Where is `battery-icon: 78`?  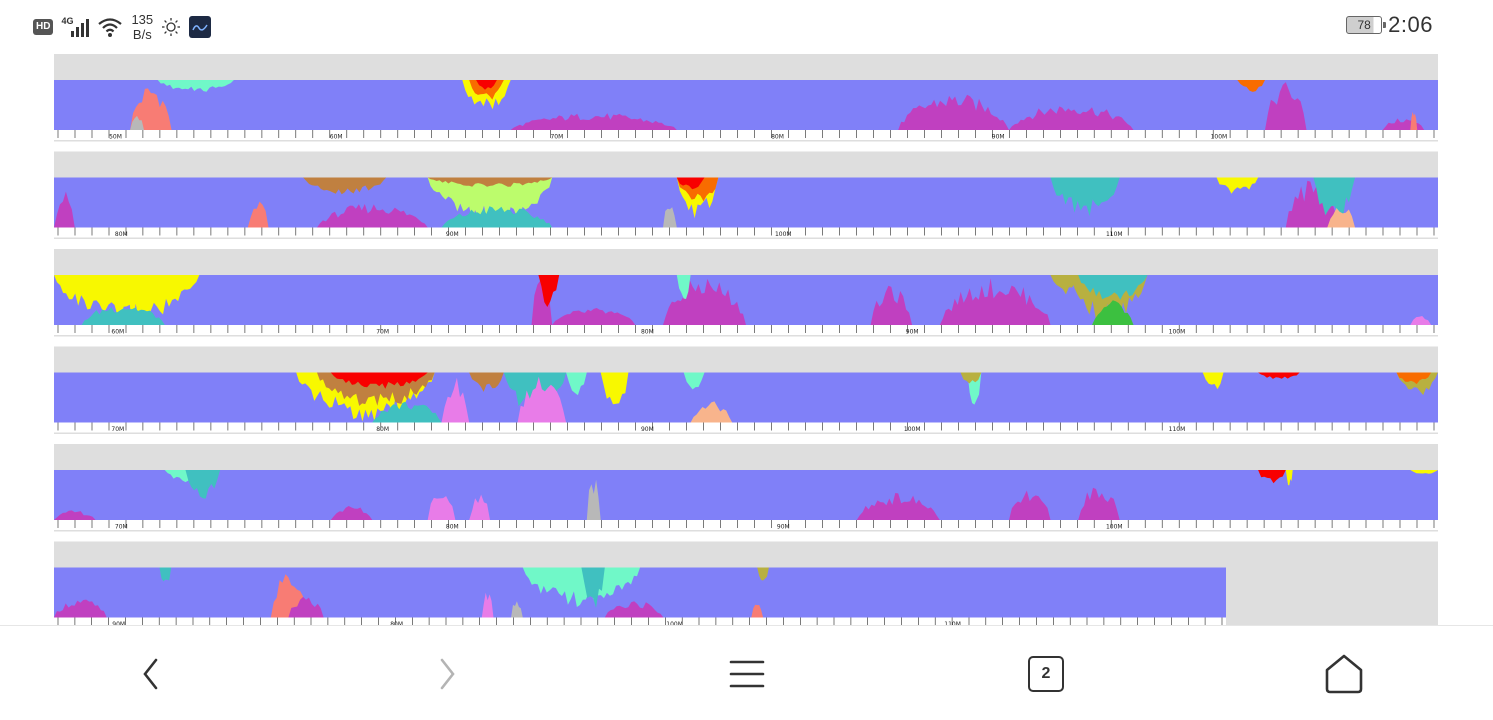
battery-icon: 78 is located at coordinates (1366, 25).